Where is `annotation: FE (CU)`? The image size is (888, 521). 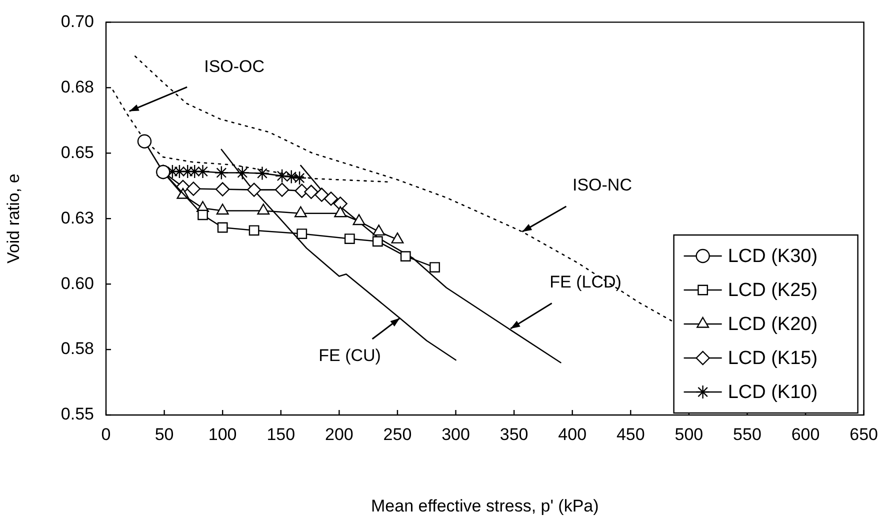 annotation: FE (CU) is located at coordinates (349, 355).